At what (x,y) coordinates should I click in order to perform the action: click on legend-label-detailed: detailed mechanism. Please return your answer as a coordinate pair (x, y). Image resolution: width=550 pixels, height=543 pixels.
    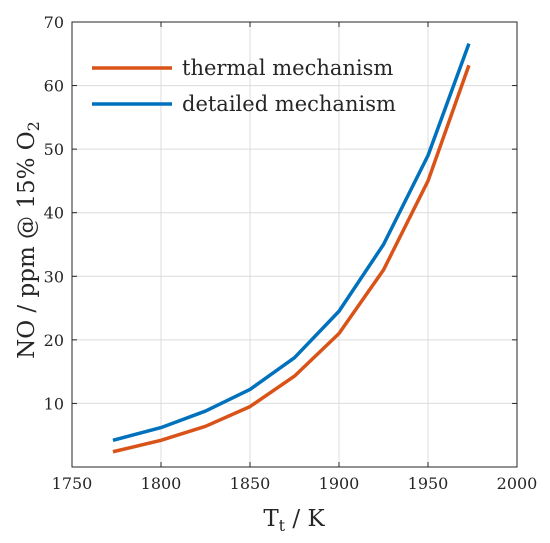
    Looking at the image, I should click on (289, 104).